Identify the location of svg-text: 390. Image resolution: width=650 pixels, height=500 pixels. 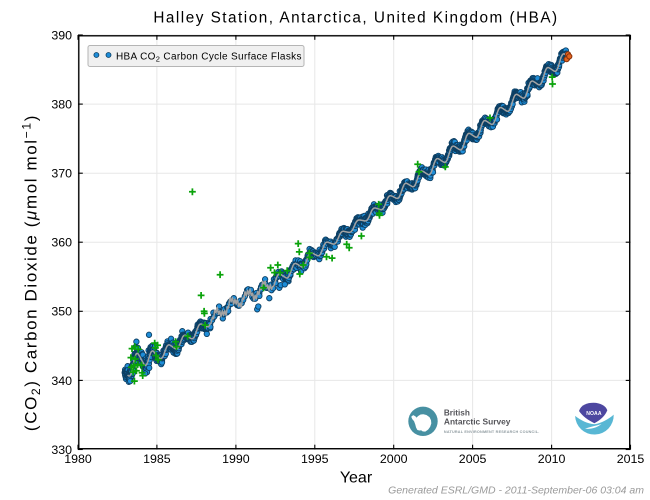
(61, 35).